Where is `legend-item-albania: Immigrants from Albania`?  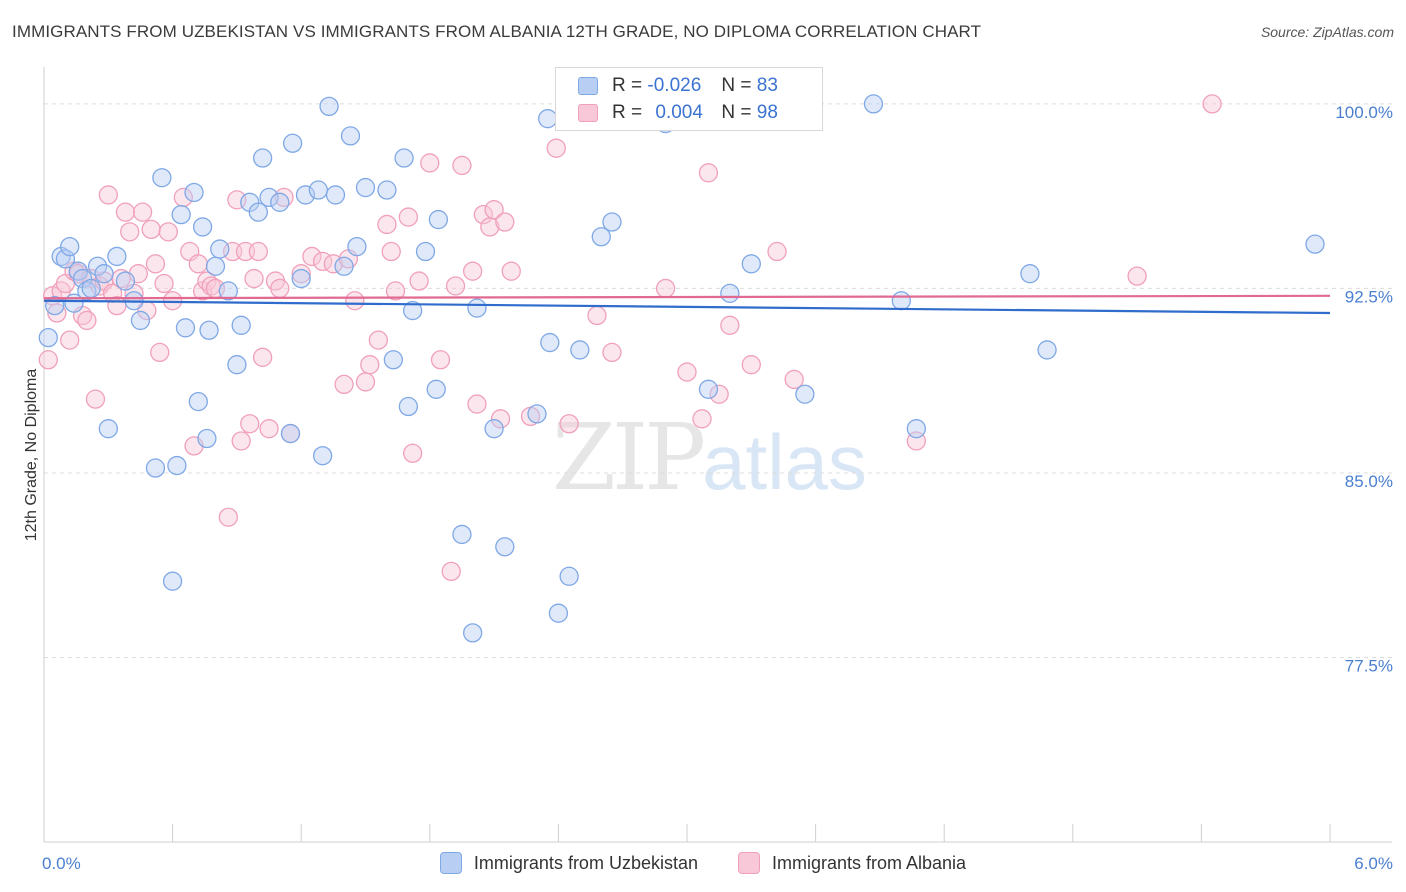 legend-item-albania: Immigrants from Albania is located at coordinates (852, 863).